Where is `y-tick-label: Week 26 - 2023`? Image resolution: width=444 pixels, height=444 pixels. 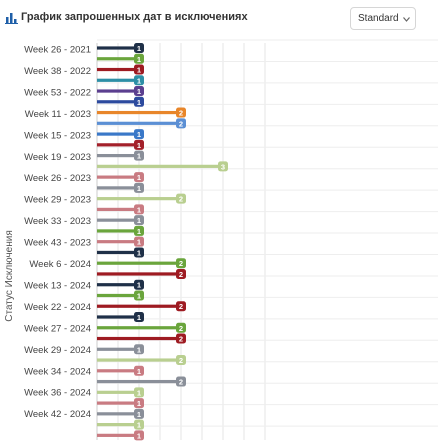 y-tick-label: Week 26 - 2023 is located at coordinates (57, 178).